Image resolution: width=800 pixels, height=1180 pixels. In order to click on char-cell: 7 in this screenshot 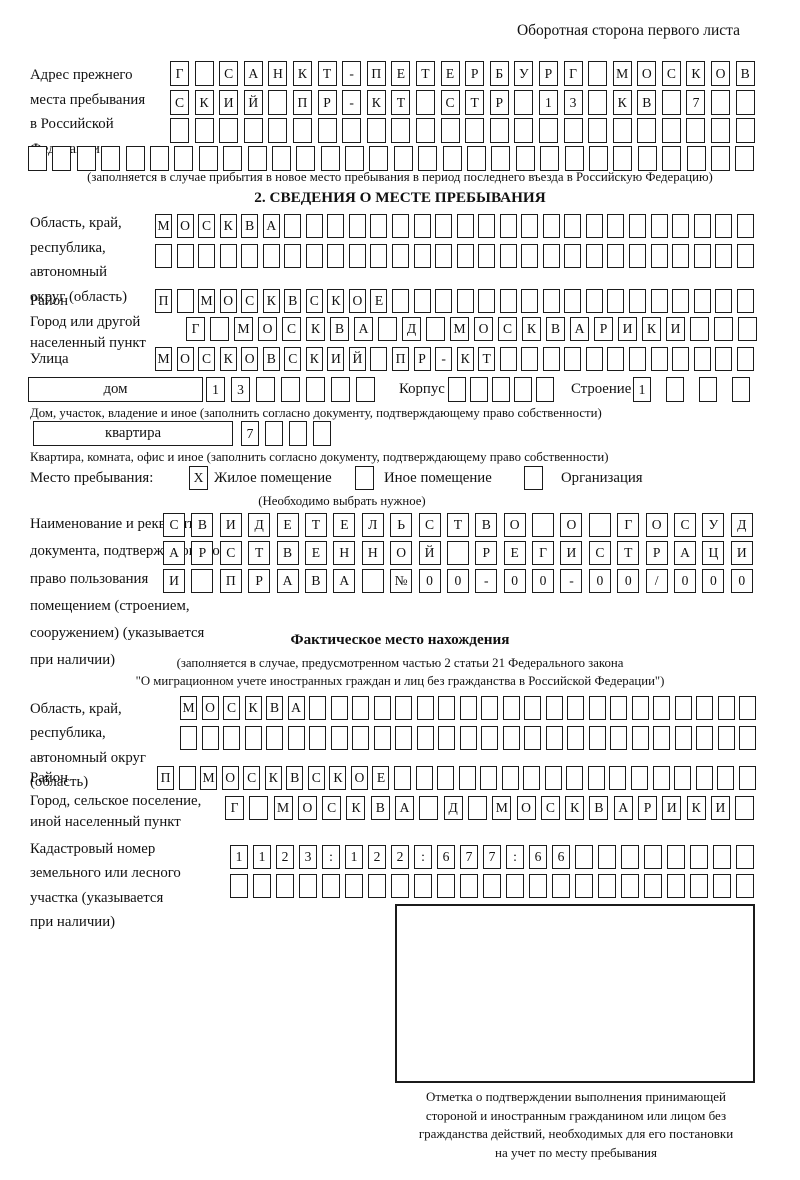, I will do `click(492, 857)`.